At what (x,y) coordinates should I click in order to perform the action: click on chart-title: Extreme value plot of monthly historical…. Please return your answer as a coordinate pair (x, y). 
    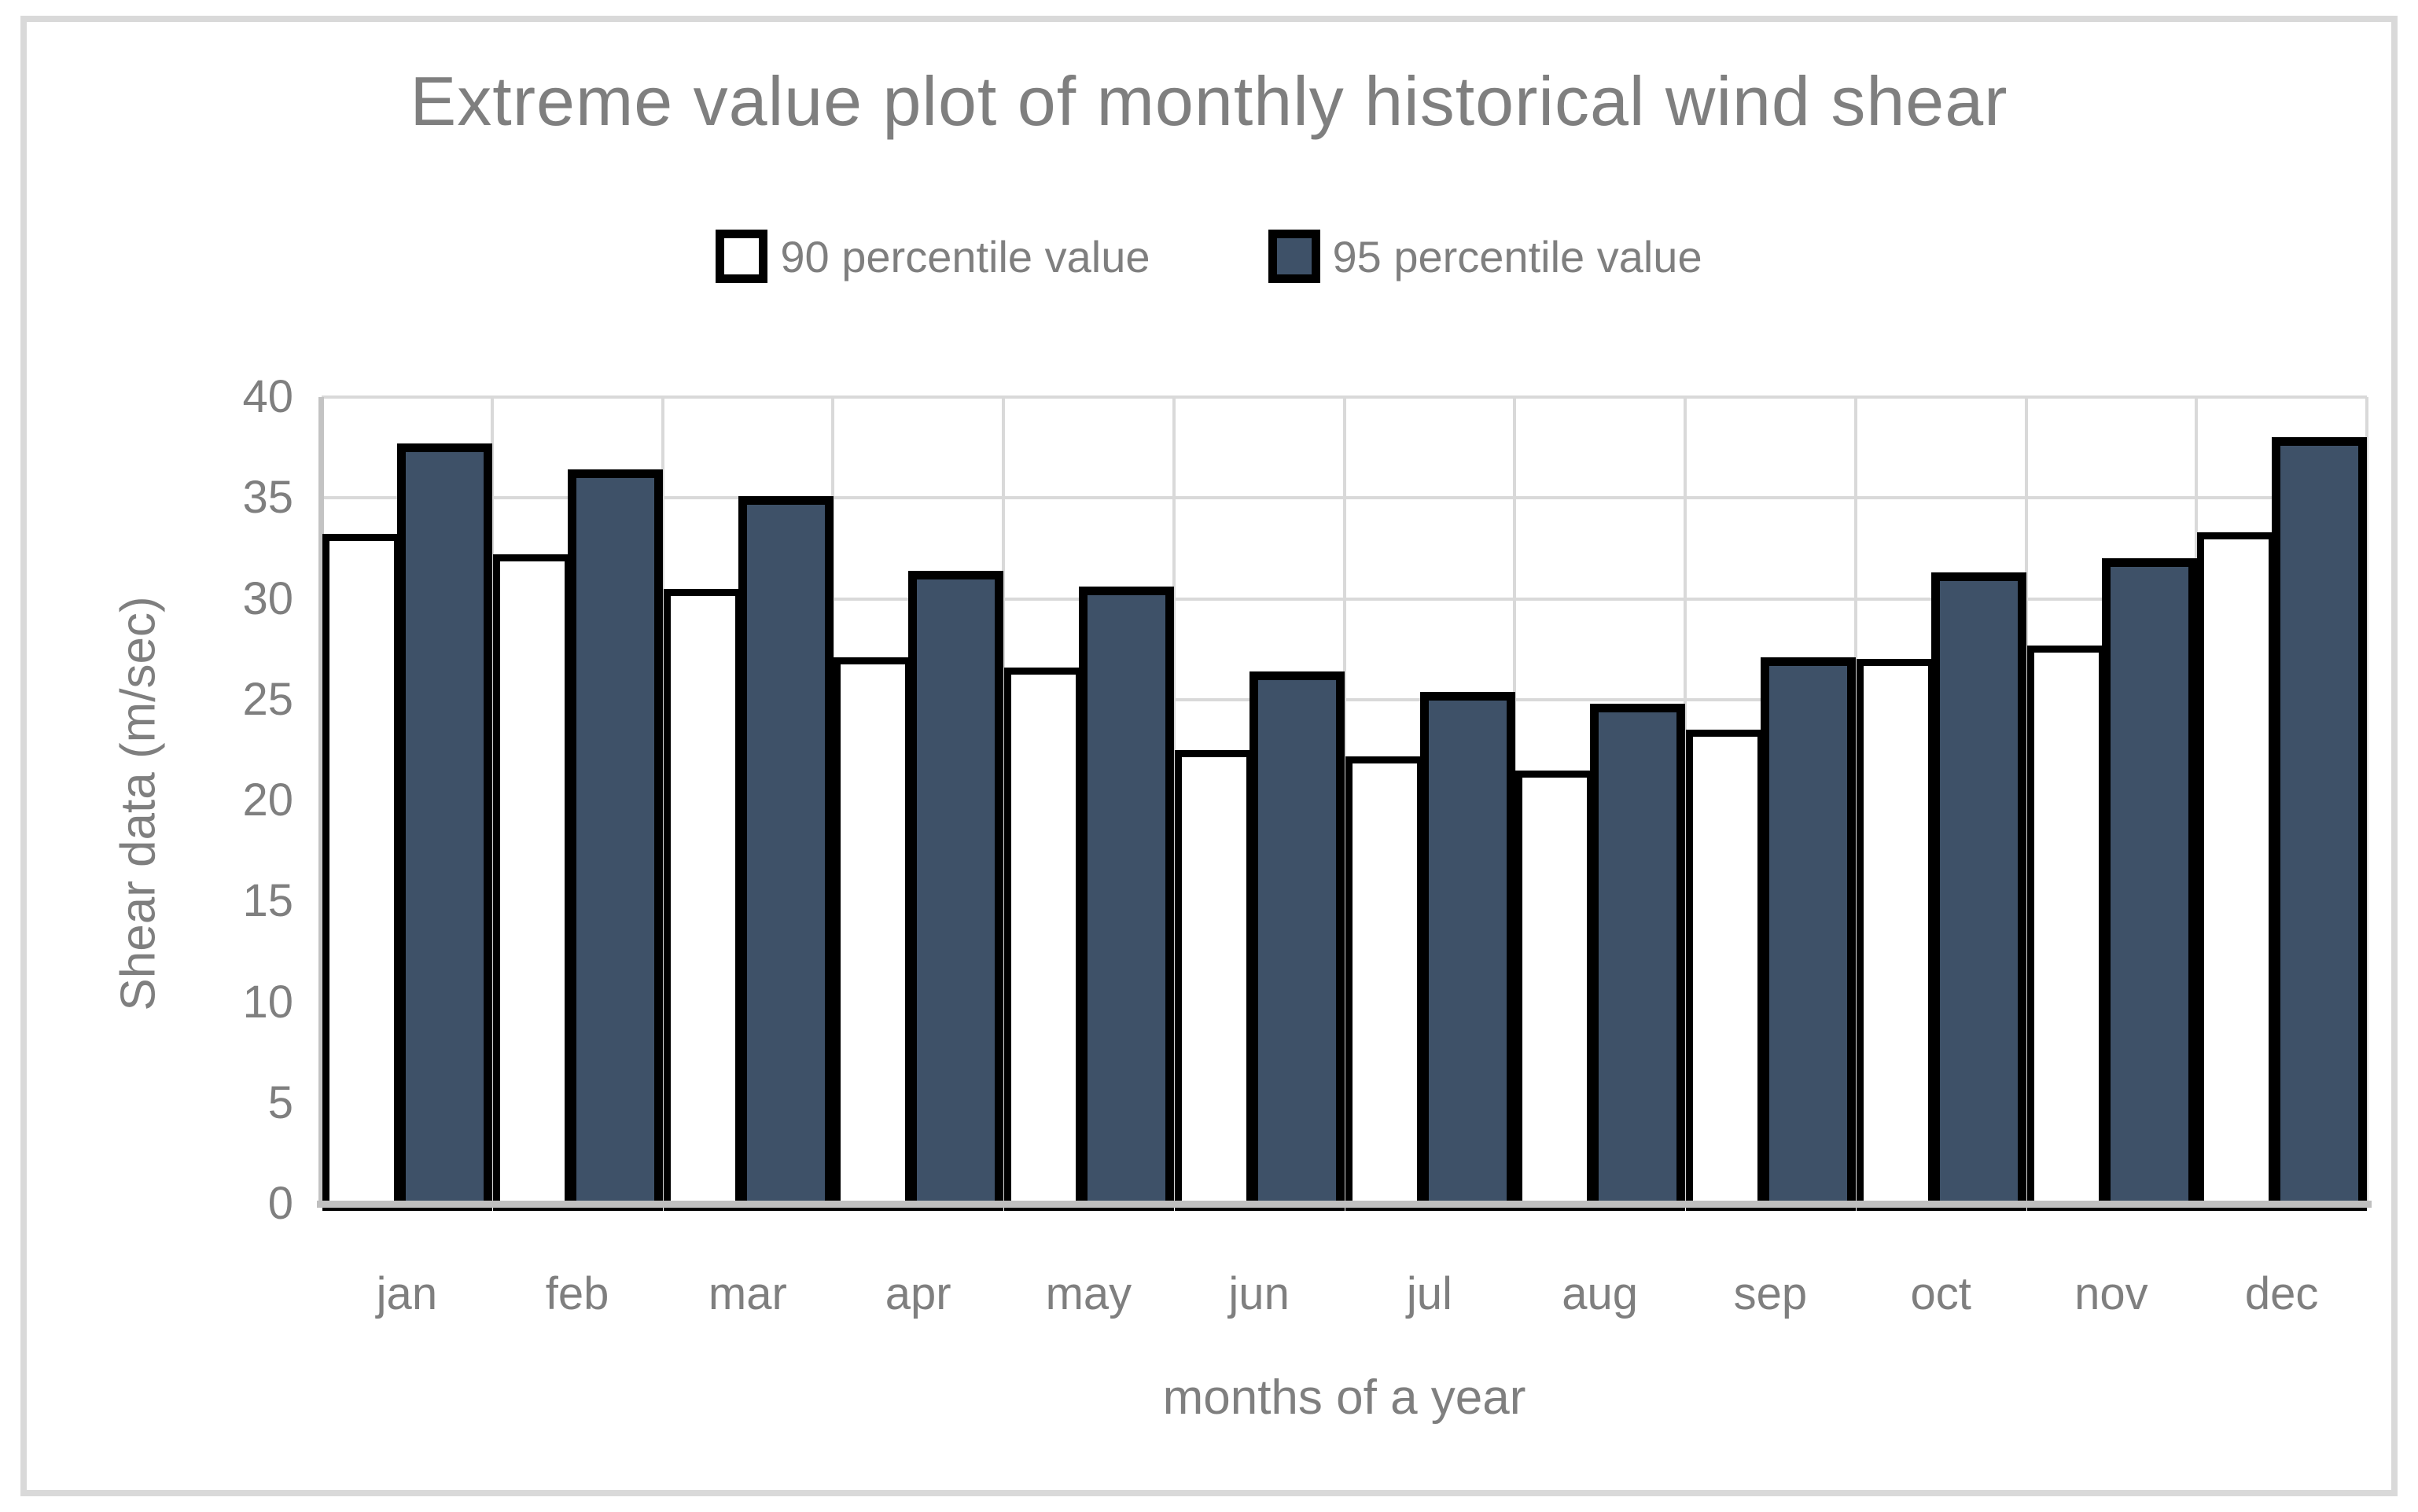
    Looking at the image, I should click on (1209, 101).